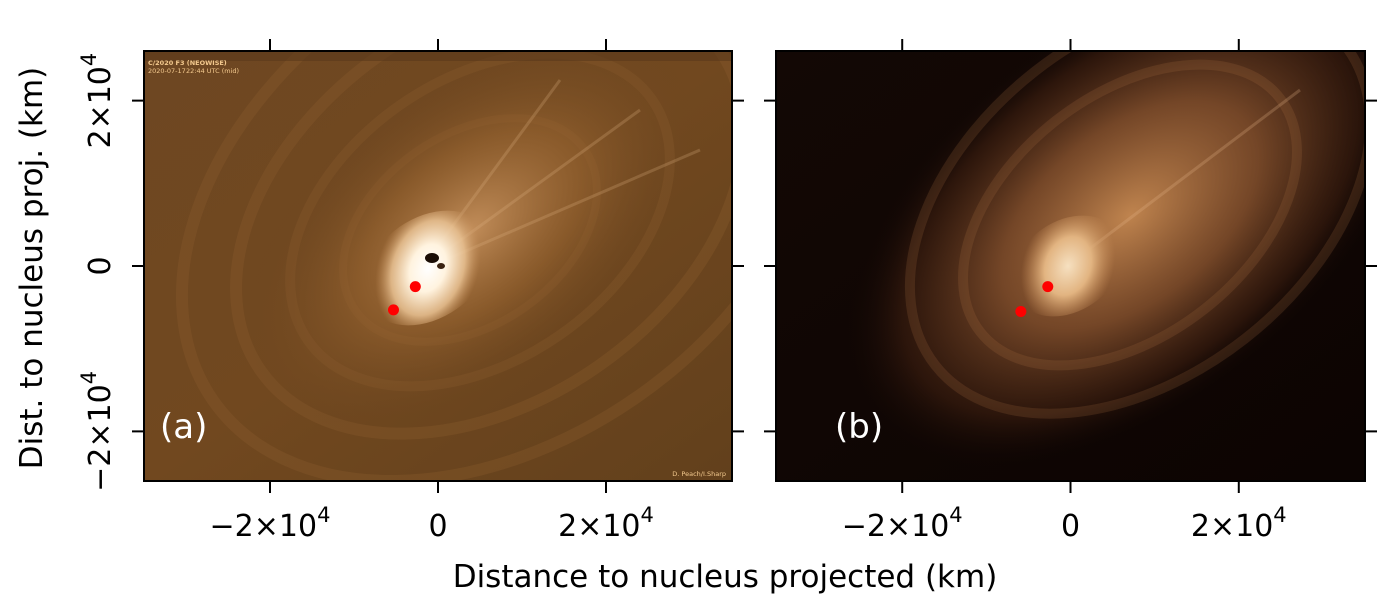 This screenshot has height=594, width=1381. I want to click on overlay-time: 22:44 UTC (mid), so click(212, 71).